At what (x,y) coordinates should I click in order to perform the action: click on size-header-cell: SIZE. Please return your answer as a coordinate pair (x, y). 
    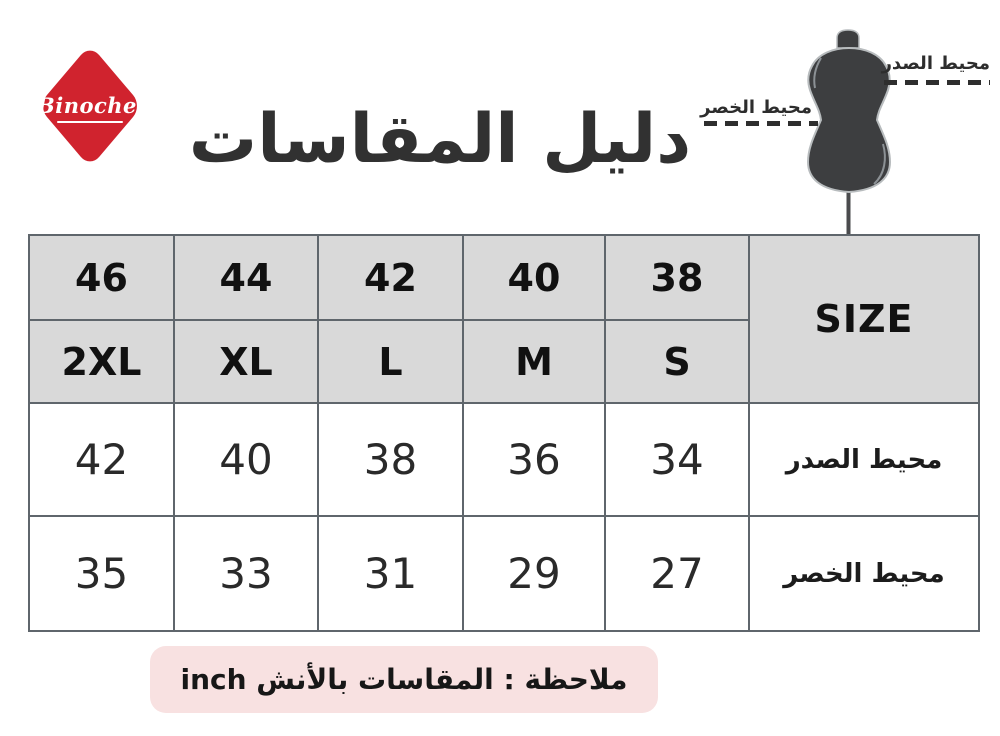
    Looking at the image, I should click on (864, 319).